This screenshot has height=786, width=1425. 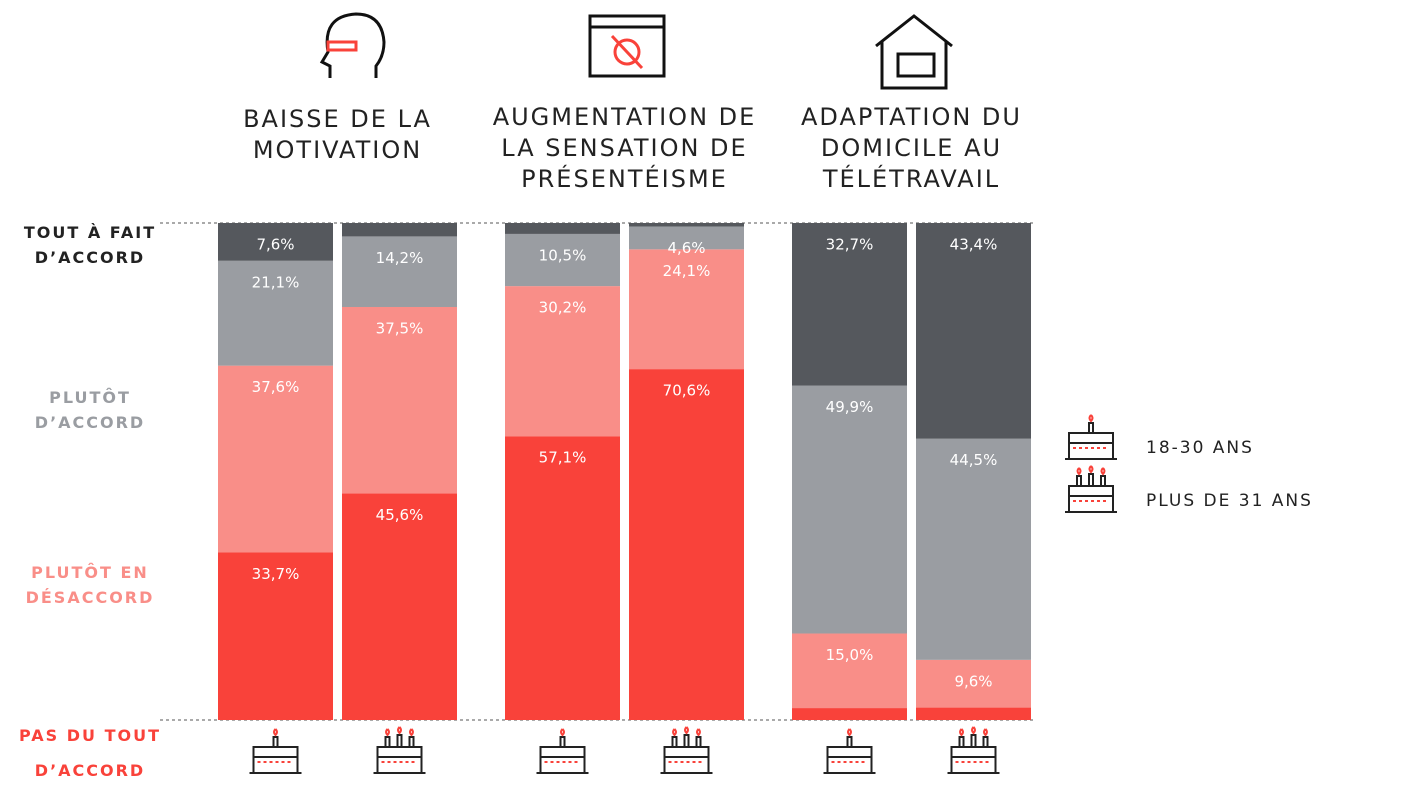 I want to click on icon-head, so click(x=352, y=45).